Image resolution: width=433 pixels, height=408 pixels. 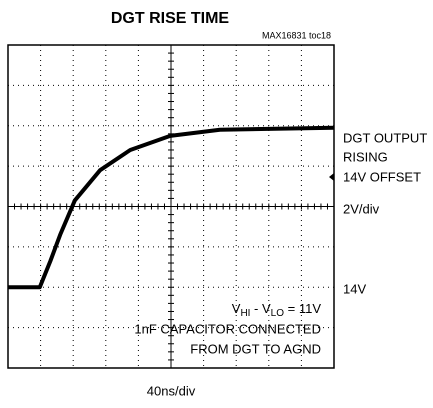 What do you see at coordinates (171, 390) in the screenshot?
I see `x-axis-label: 40ns/div` at bounding box center [171, 390].